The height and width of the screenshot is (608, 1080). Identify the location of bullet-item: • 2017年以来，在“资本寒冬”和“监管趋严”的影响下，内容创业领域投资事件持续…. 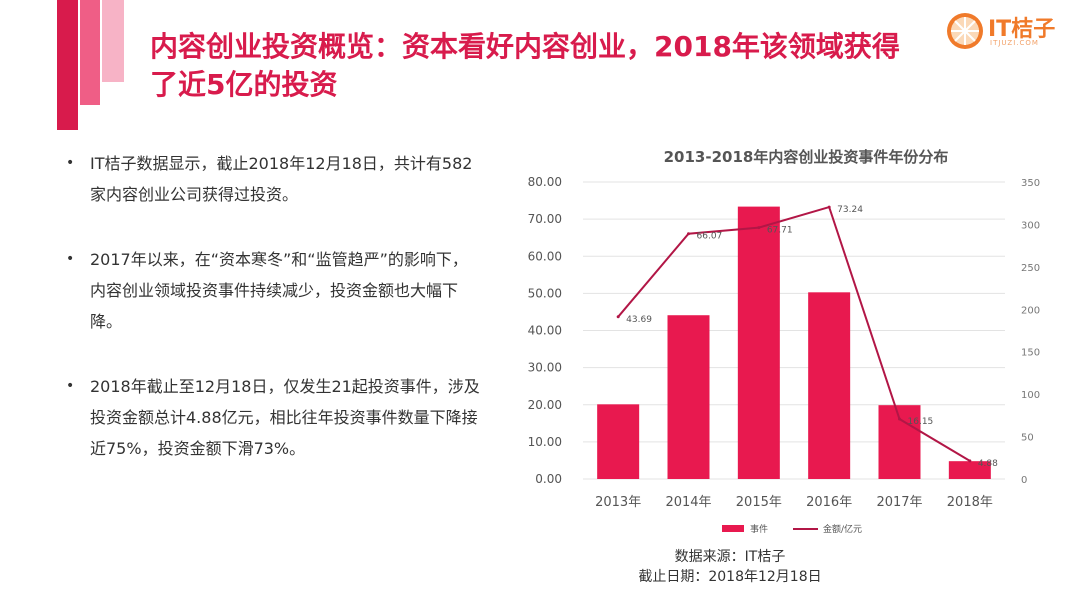
(272, 290).